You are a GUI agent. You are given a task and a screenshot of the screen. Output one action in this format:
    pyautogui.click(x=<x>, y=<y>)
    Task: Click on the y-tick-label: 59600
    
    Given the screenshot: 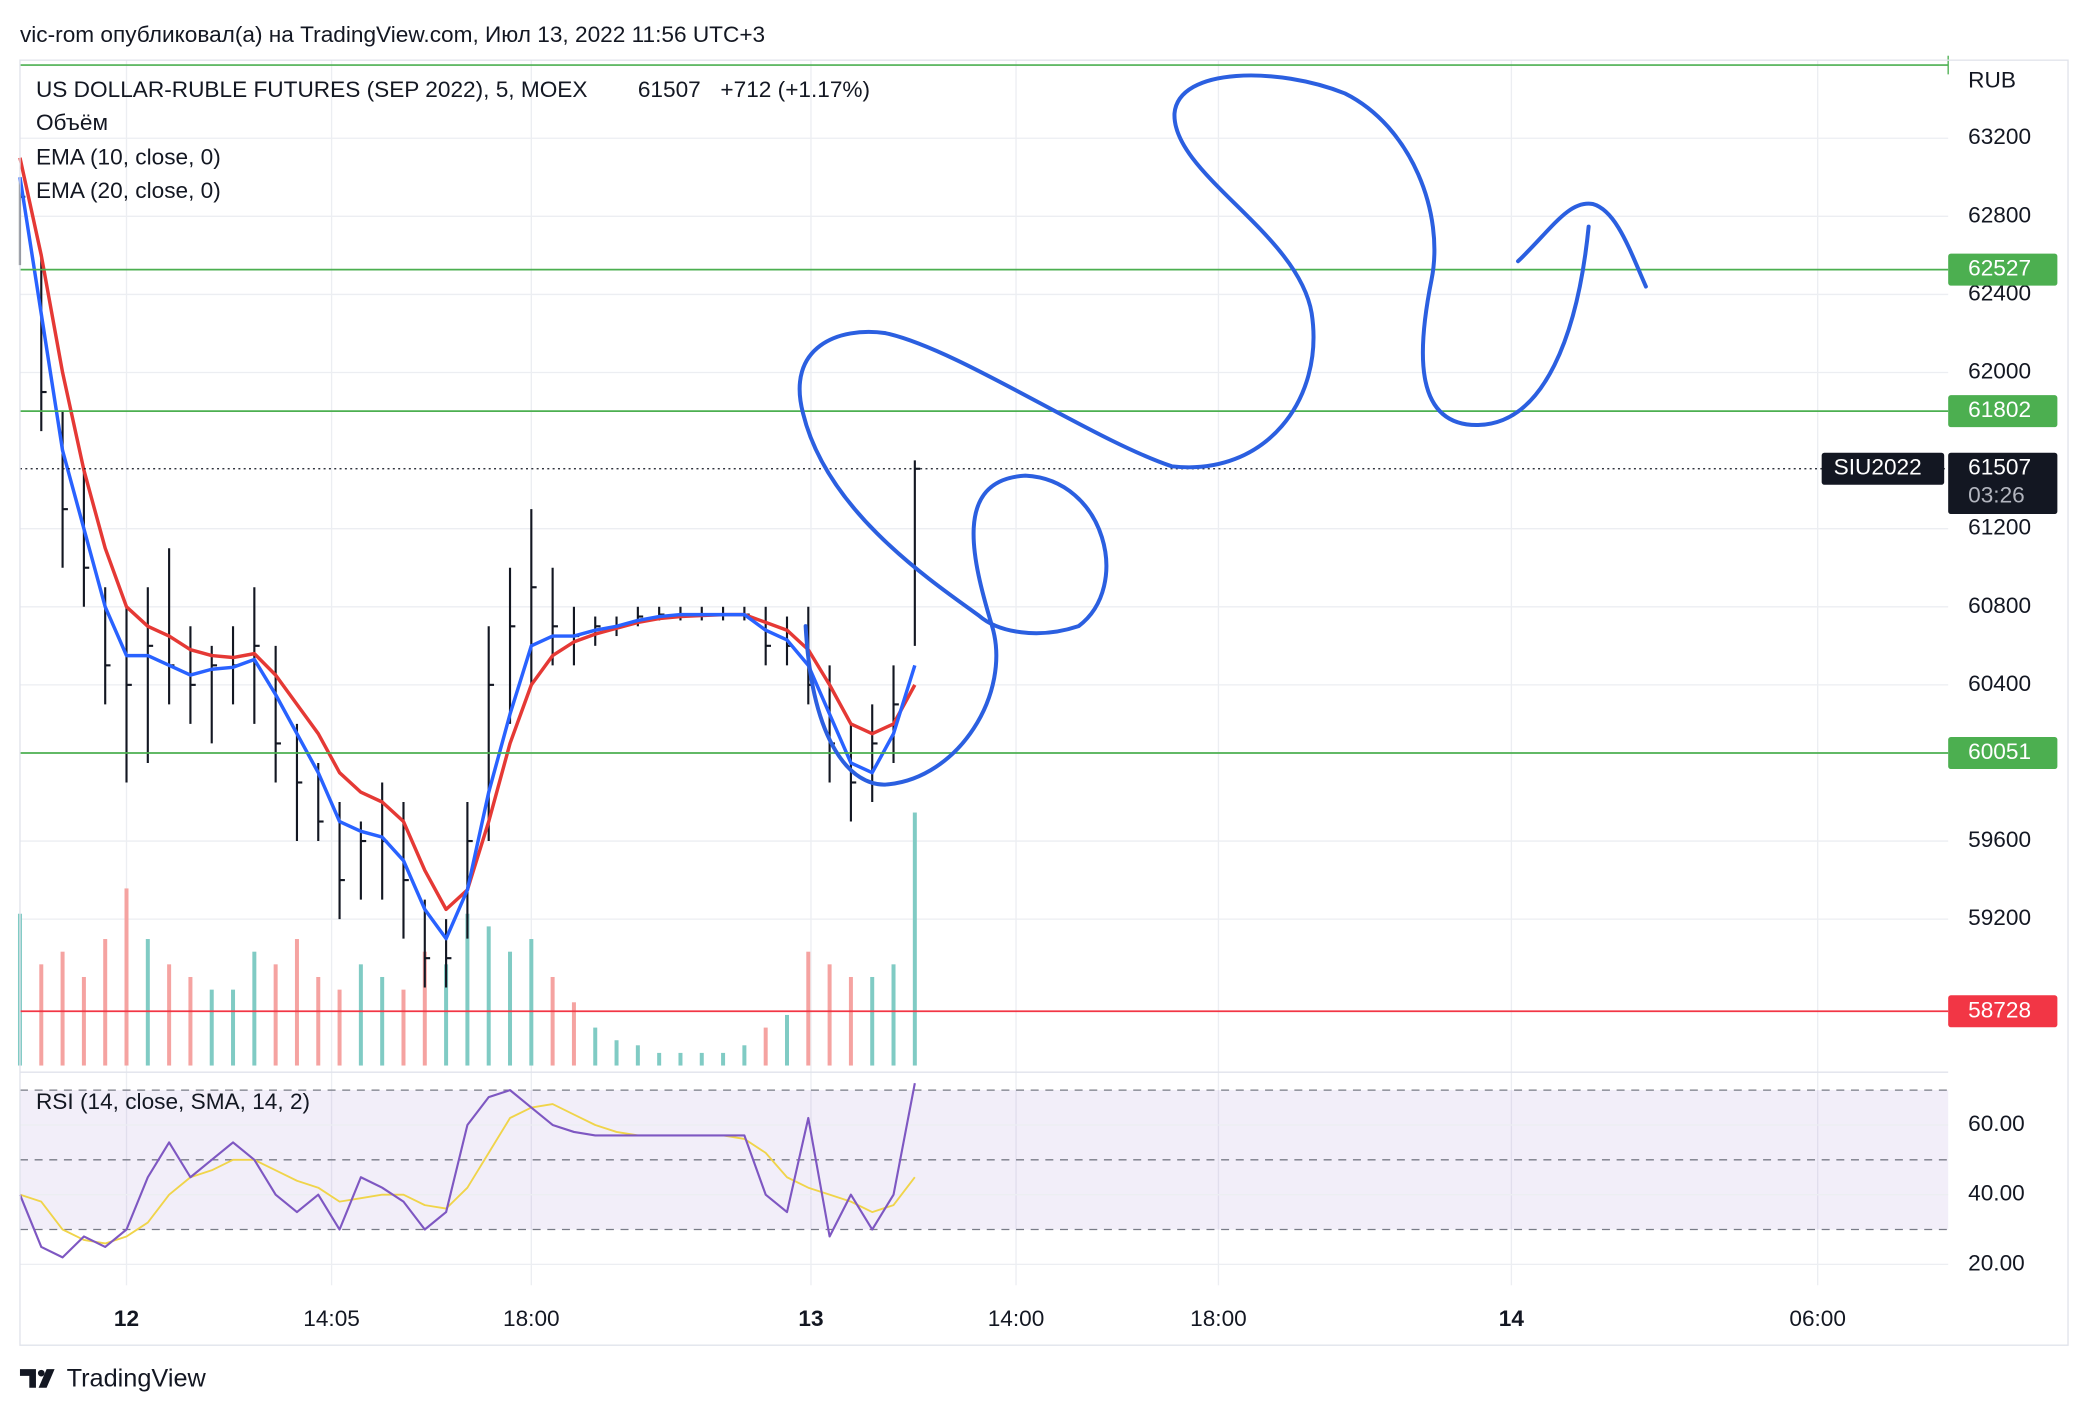 What is the action you would take?
    pyautogui.click(x=1999, y=839)
    